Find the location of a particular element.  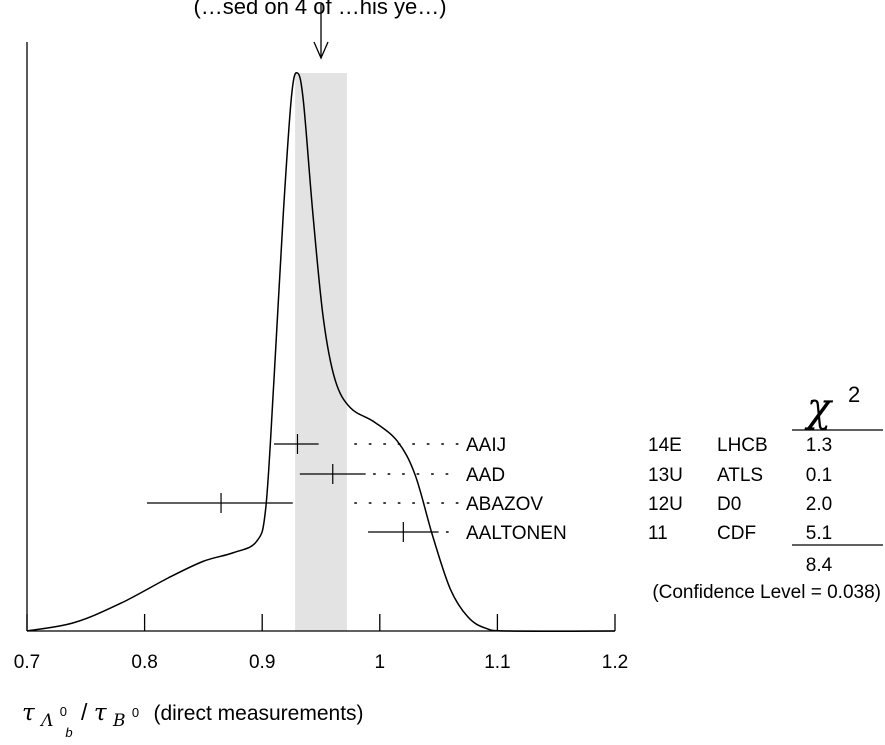

x-axis-b: B is located at coordinates (119, 721).